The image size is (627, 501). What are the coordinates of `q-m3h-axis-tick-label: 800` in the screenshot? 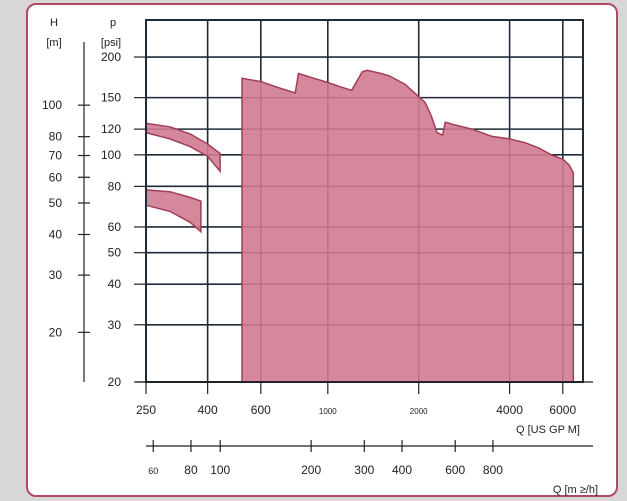 It's located at (493, 470).